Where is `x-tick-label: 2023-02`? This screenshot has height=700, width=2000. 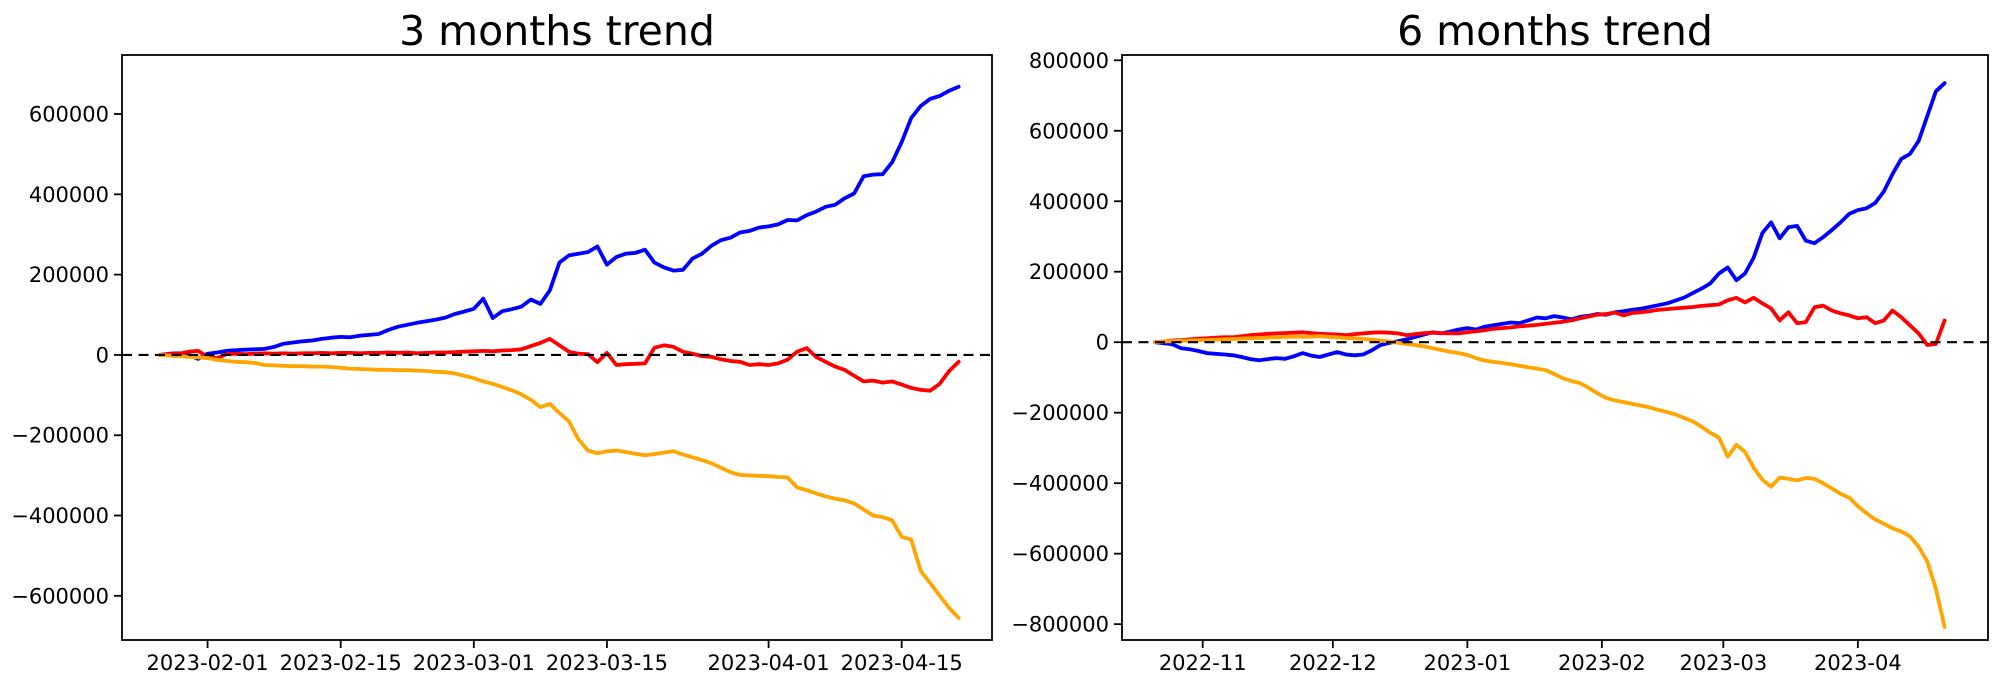 x-tick-label: 2023-02 is located at coordinates (1602, 663).